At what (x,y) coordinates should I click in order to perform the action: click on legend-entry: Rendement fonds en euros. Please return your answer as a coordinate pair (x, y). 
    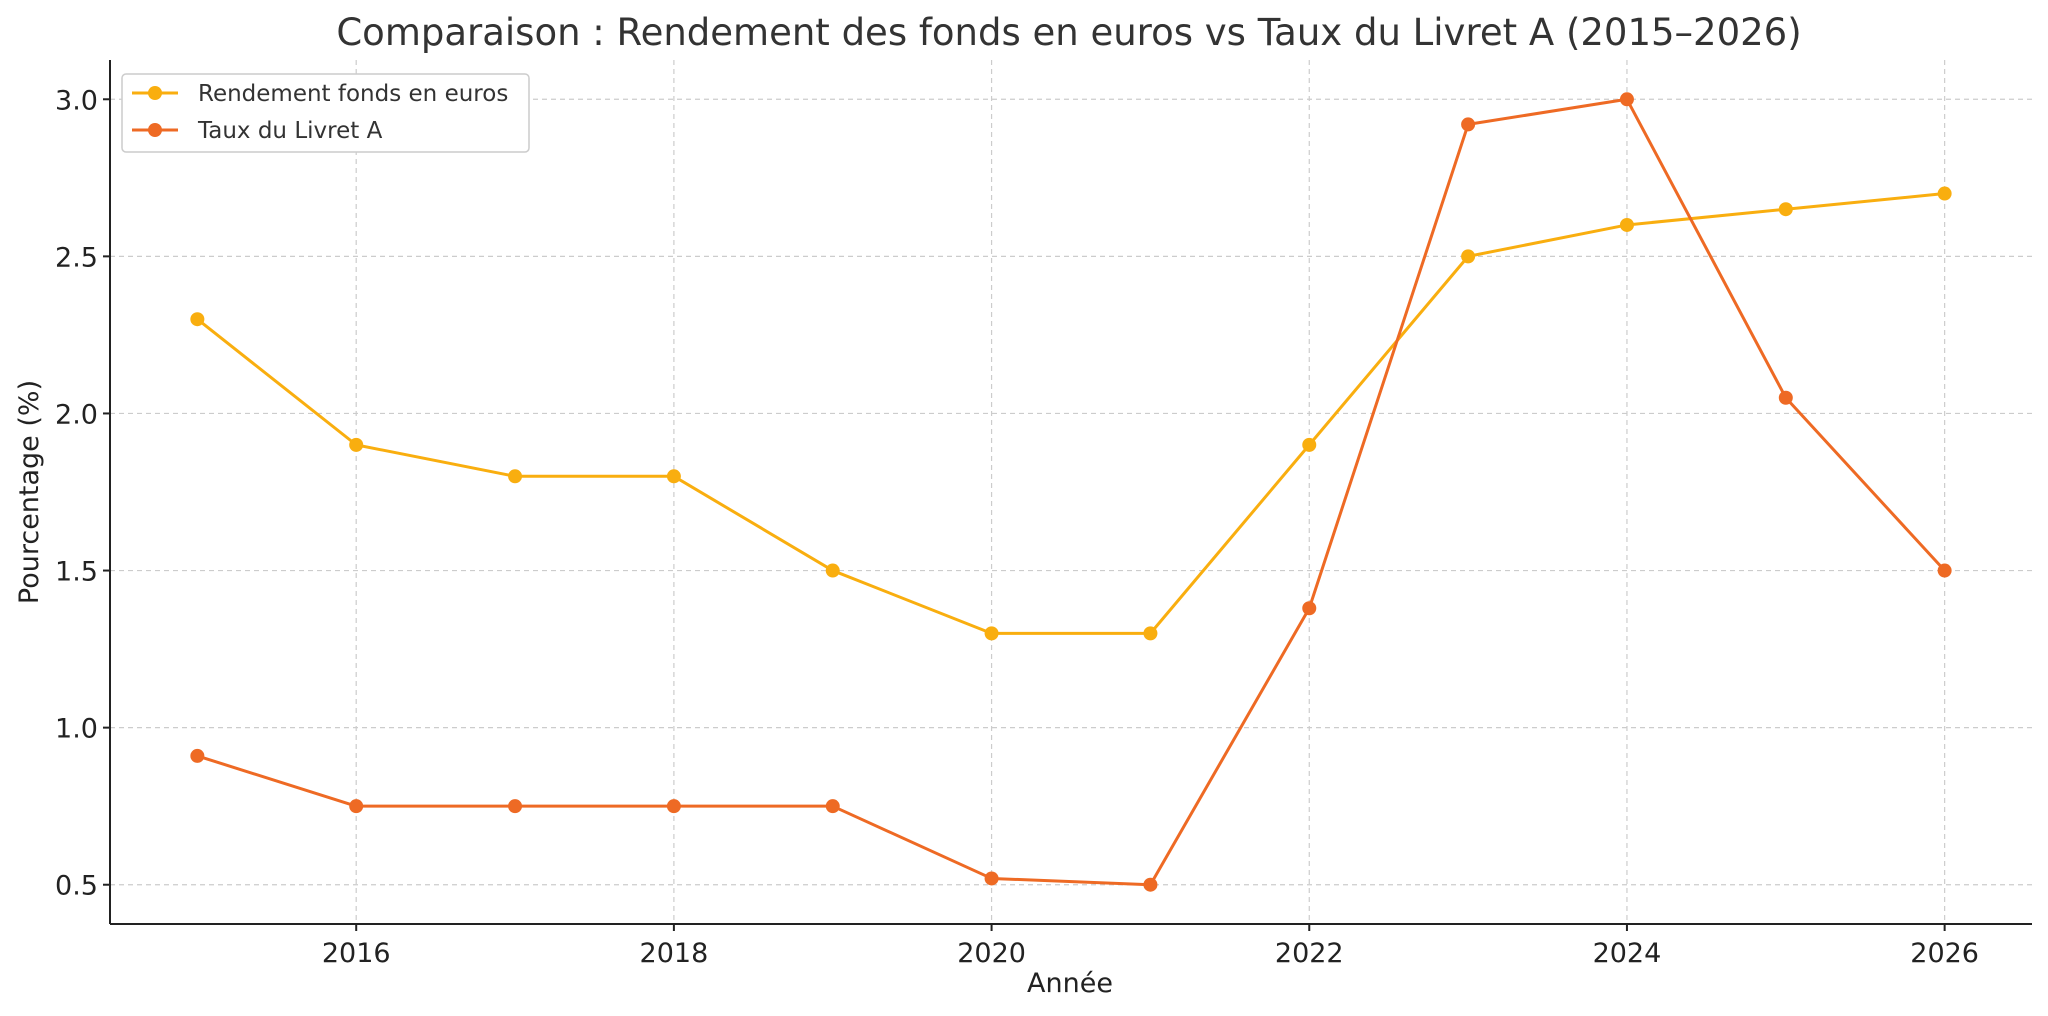
    Looking at the image, I should click on (320, 94).